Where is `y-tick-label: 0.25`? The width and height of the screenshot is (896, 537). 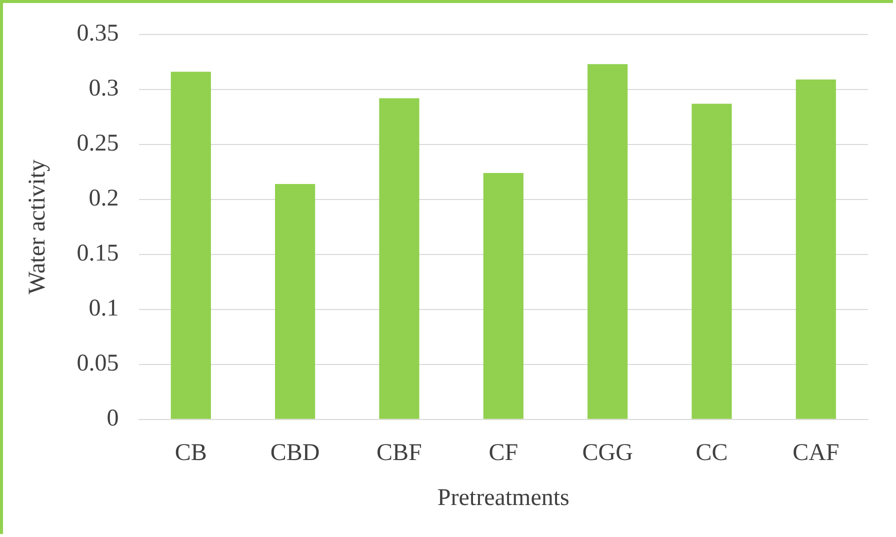
y-tick-label: 0.25 is located at coordinates (97, 143).